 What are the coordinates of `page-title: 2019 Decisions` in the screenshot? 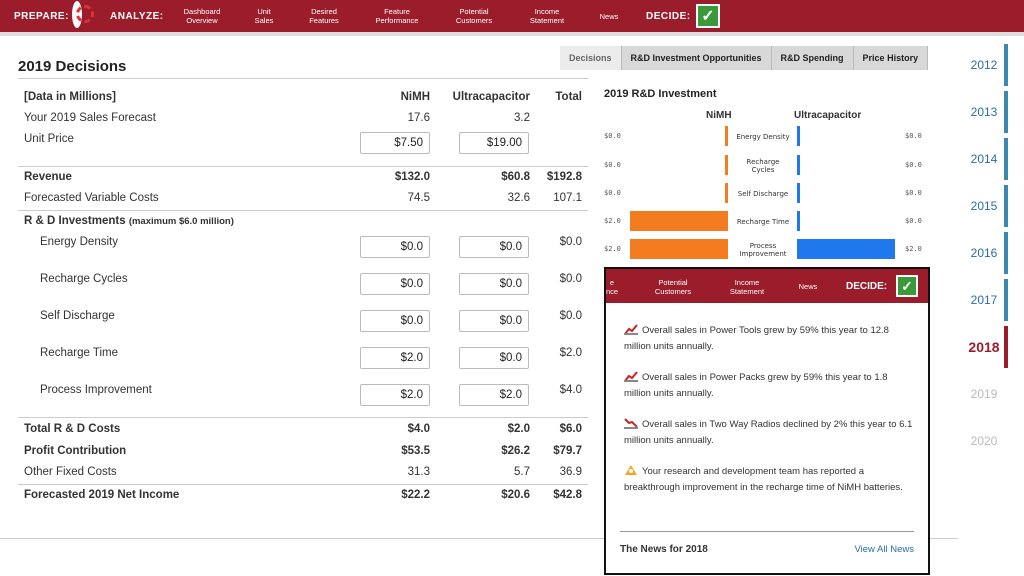 It's located at (72, 66).